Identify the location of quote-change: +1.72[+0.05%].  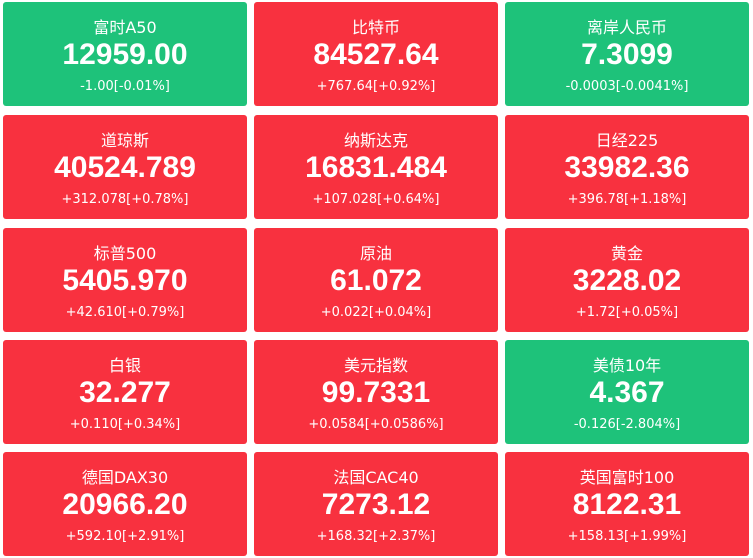
(627, 312).